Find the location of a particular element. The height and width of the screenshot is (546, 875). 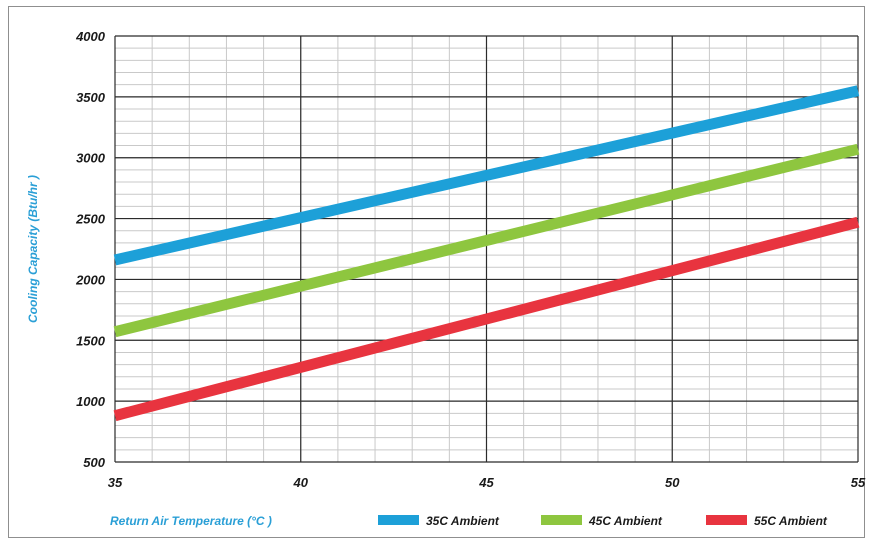

y-tick-label: 4000 is located at coordinates (90, 36).